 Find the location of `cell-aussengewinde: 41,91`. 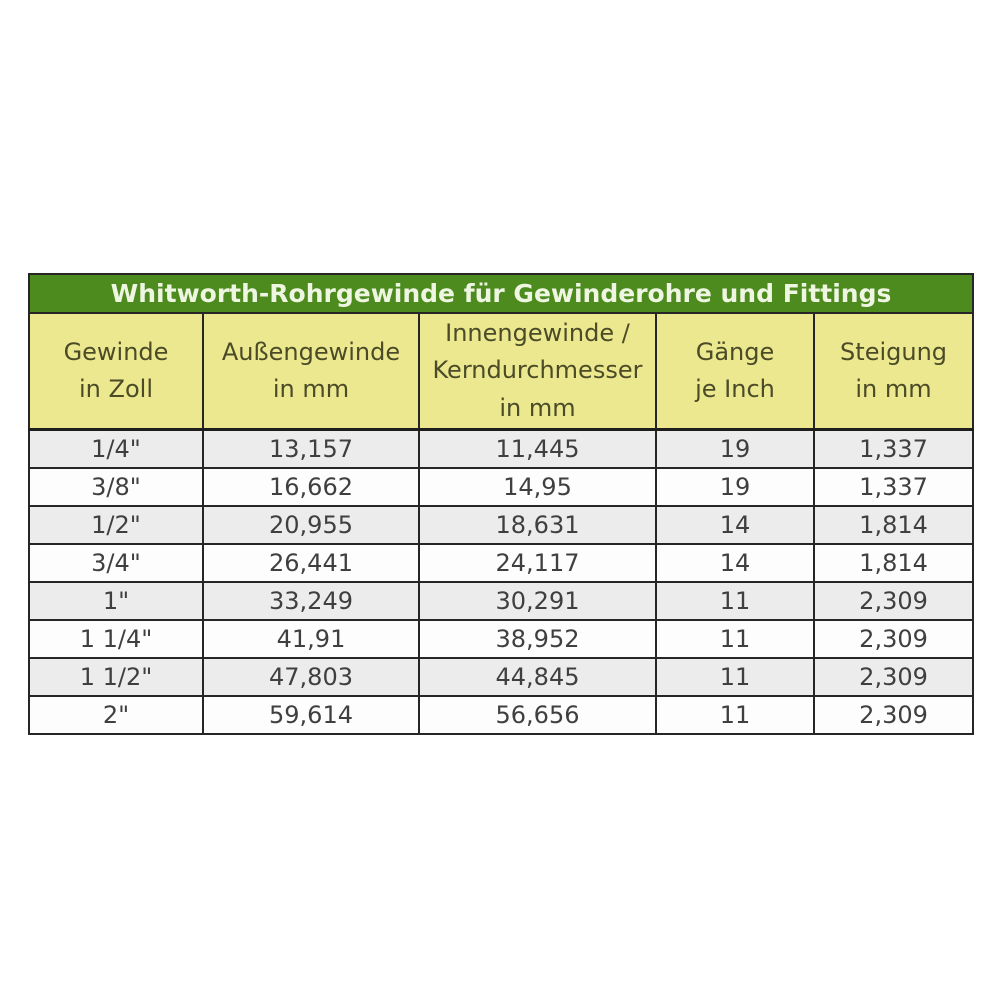

cell-aussengewinde: 41,91 is located at coordinates (311, 639).